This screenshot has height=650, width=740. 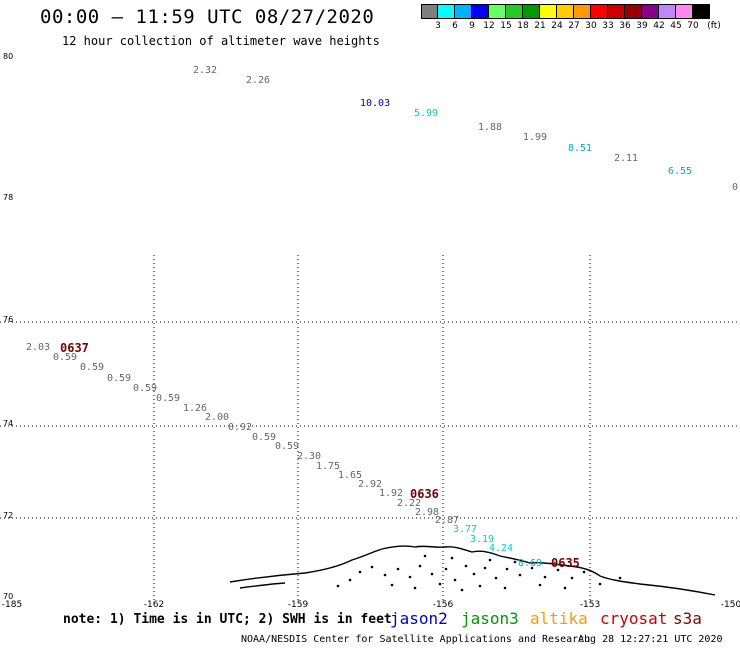 I want to click on wave-height-value: 8.69, so click(x=530, y=563).